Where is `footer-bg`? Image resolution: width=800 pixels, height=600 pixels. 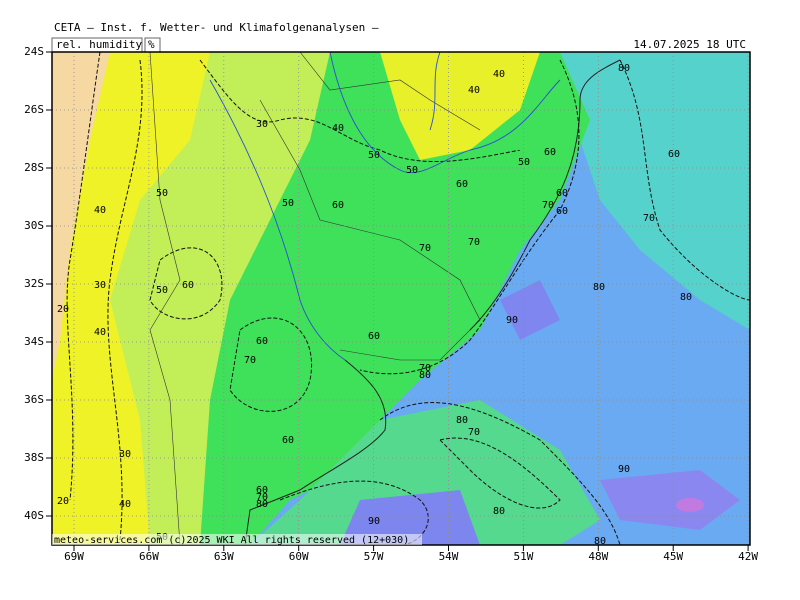
footer-bg is located at coordinates (237, 539).